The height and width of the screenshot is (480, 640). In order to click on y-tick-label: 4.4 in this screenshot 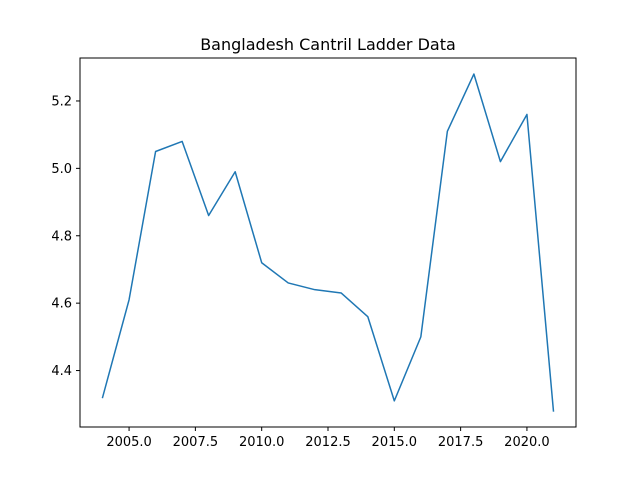, I will do `click(61, 371)`.